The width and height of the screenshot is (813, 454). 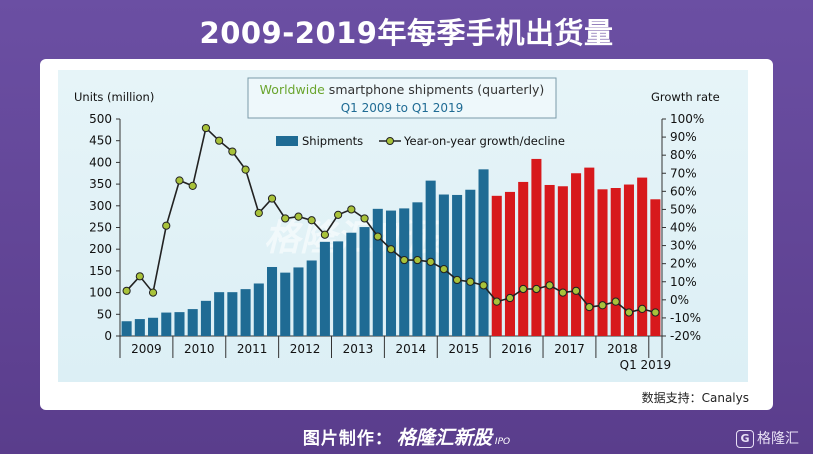 I want to click on legend-line-marker, so click(x=390, y=141).